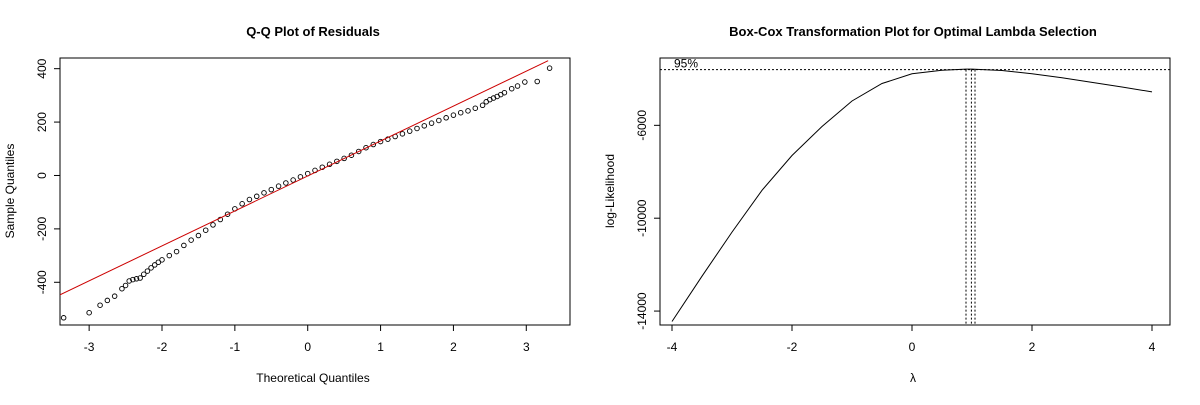 The height and width of the screenshot is (405, 1200). What do you see at coordinates (312, 378) in the screenshot?
I see `qq-xlabel: Theoretical Quantiles` at bounding box center [312, 378].